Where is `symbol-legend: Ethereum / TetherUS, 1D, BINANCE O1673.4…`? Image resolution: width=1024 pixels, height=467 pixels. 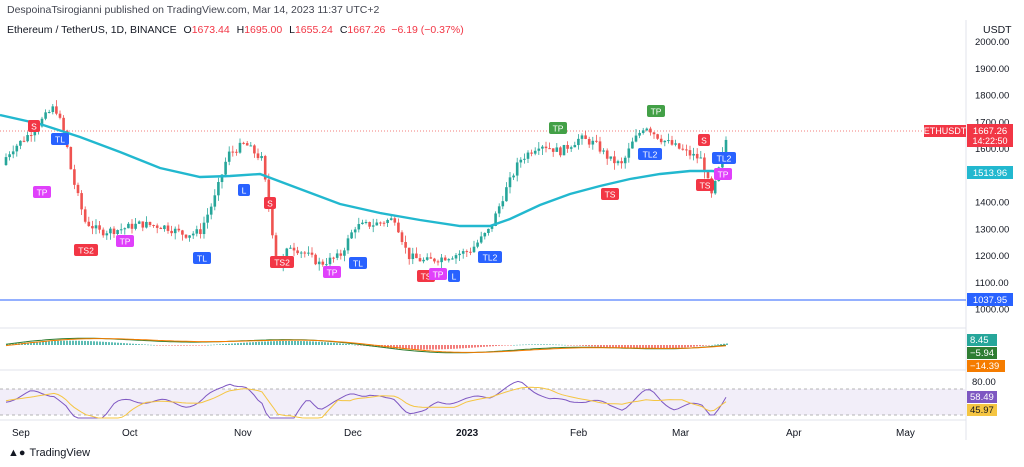
symbol-legend: Ethereum / TetherUS, 1D, BINANCE O1673.4… is located at coordinates (235, 30).